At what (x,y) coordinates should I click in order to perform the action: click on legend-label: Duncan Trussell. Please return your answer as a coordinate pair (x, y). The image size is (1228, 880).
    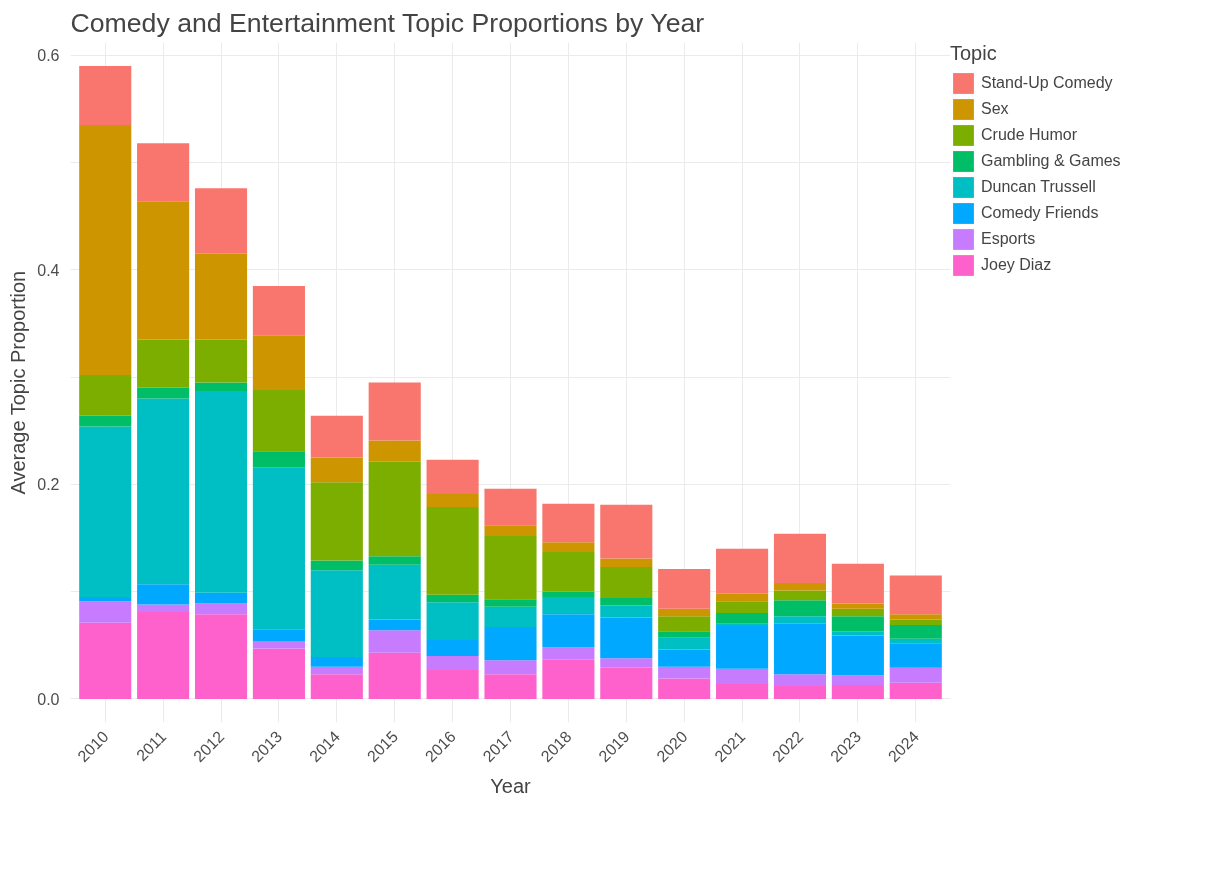
    Looking at the image, I should click on (1038, 187).